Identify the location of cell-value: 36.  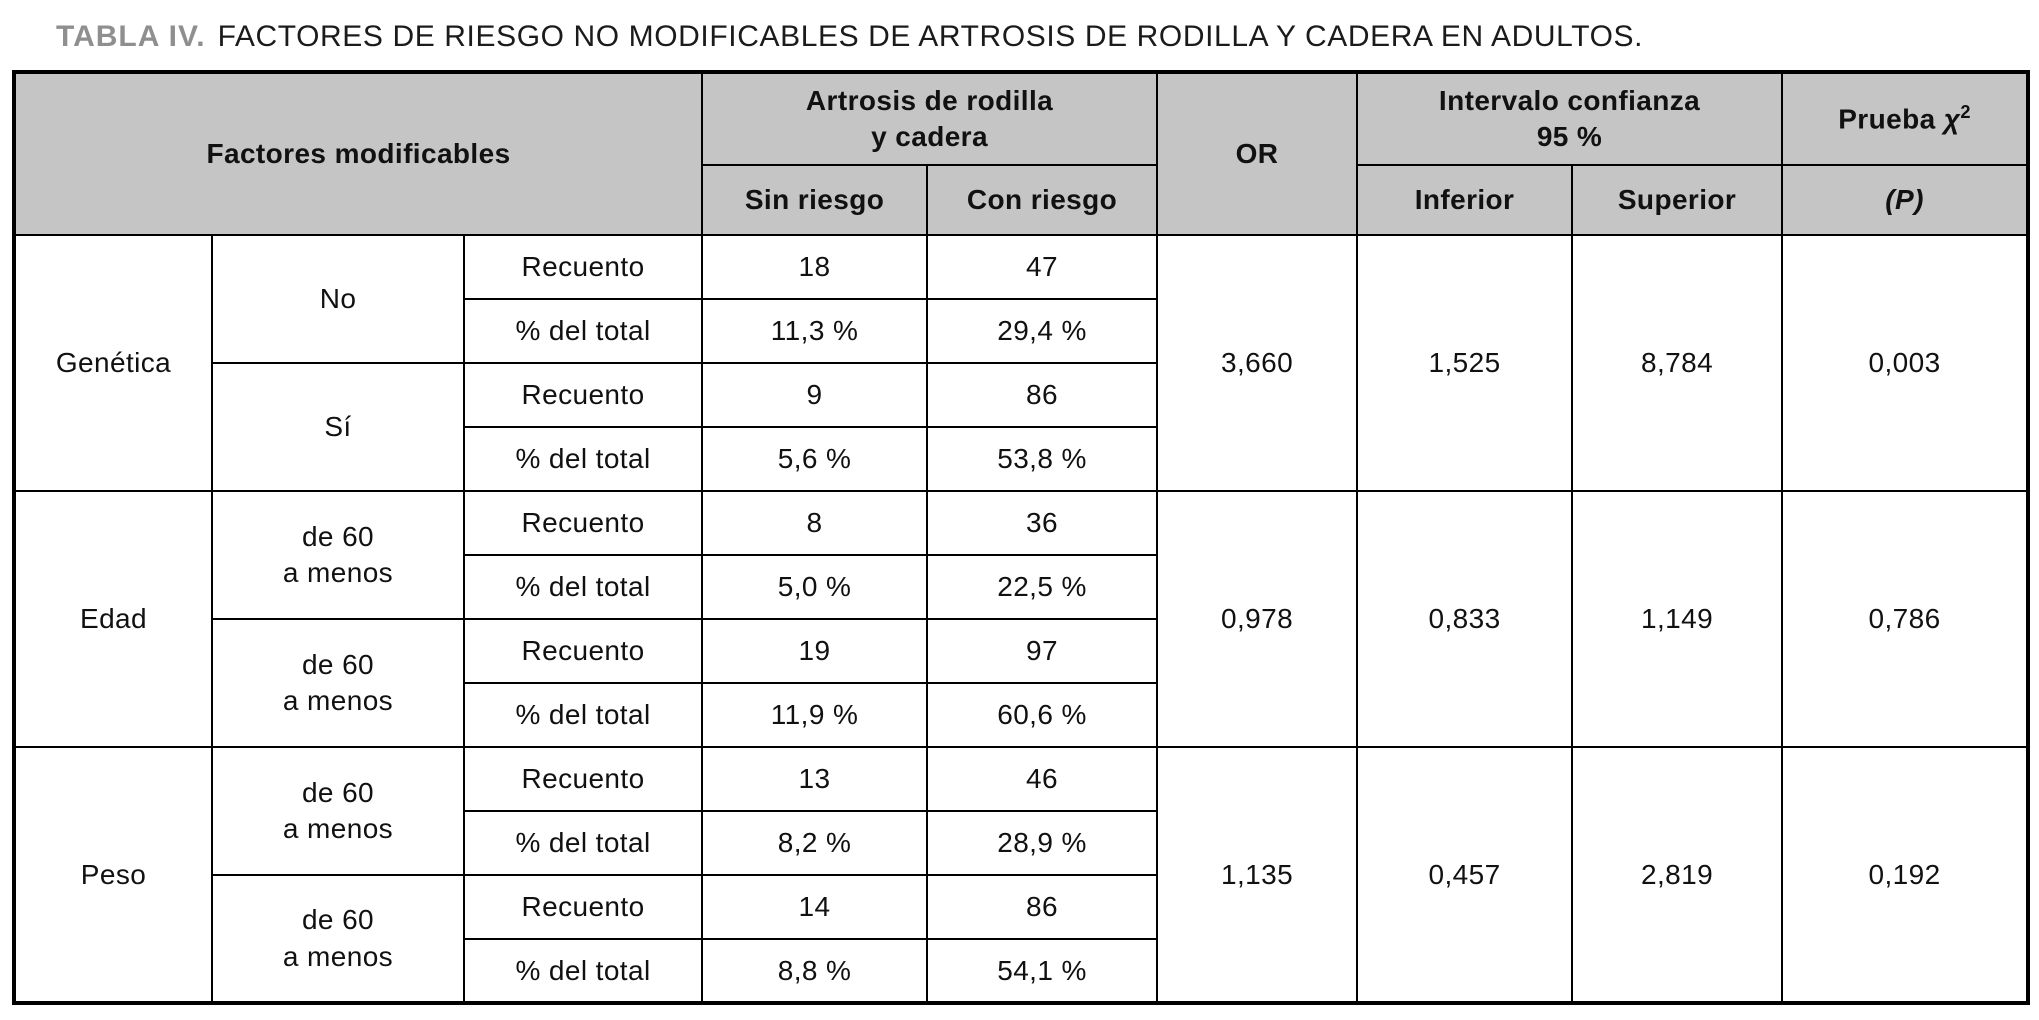
(1042, 523).